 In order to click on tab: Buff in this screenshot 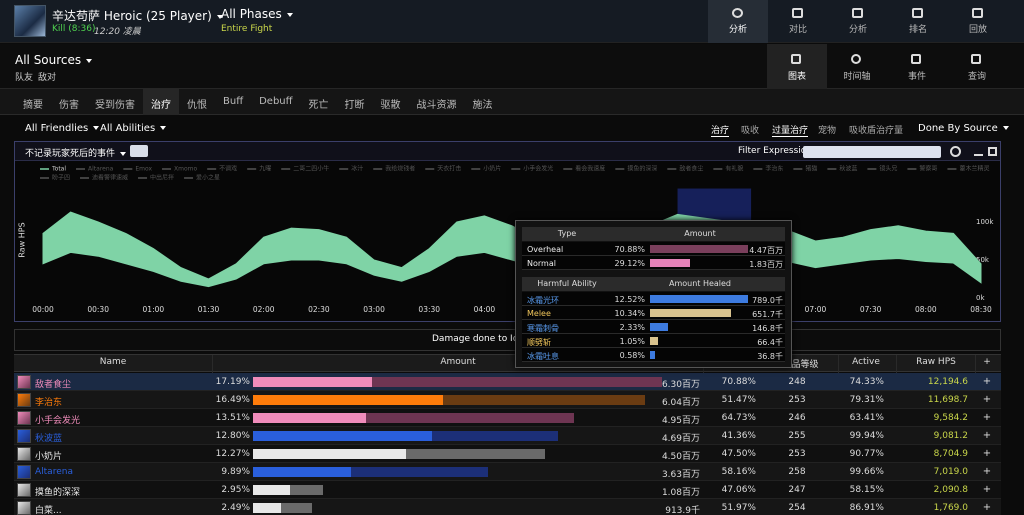, I will do `click(233, 101)`.